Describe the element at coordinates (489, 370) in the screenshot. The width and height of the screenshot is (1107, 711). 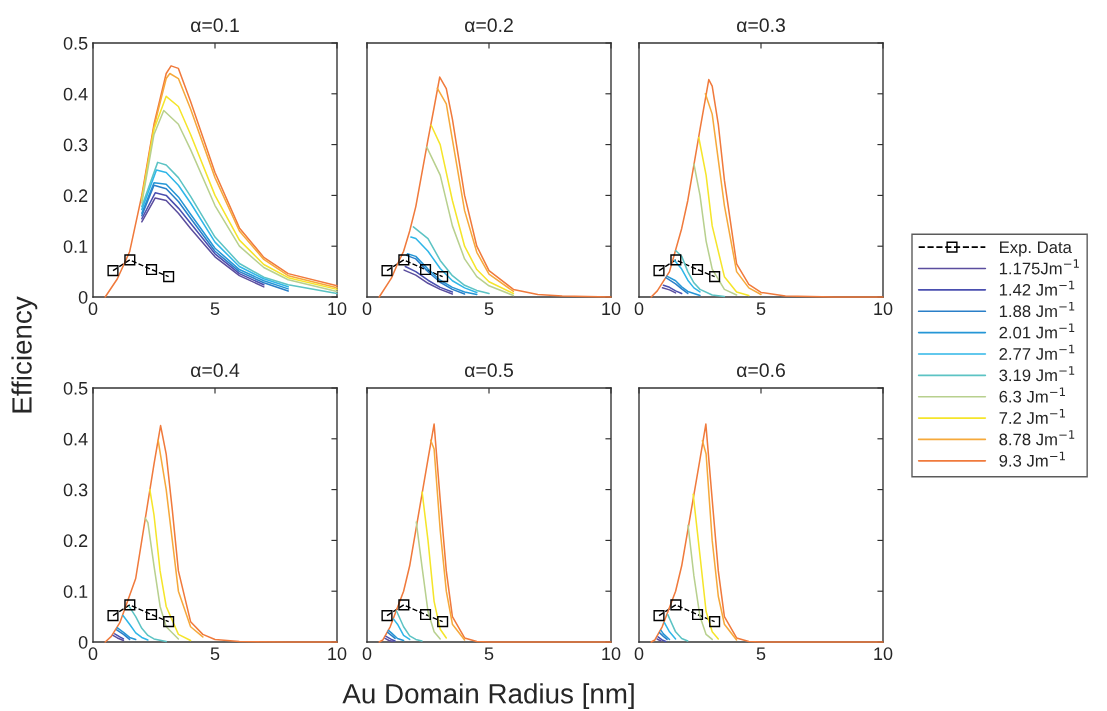
I see `chart-title: α=0.5` at that location.